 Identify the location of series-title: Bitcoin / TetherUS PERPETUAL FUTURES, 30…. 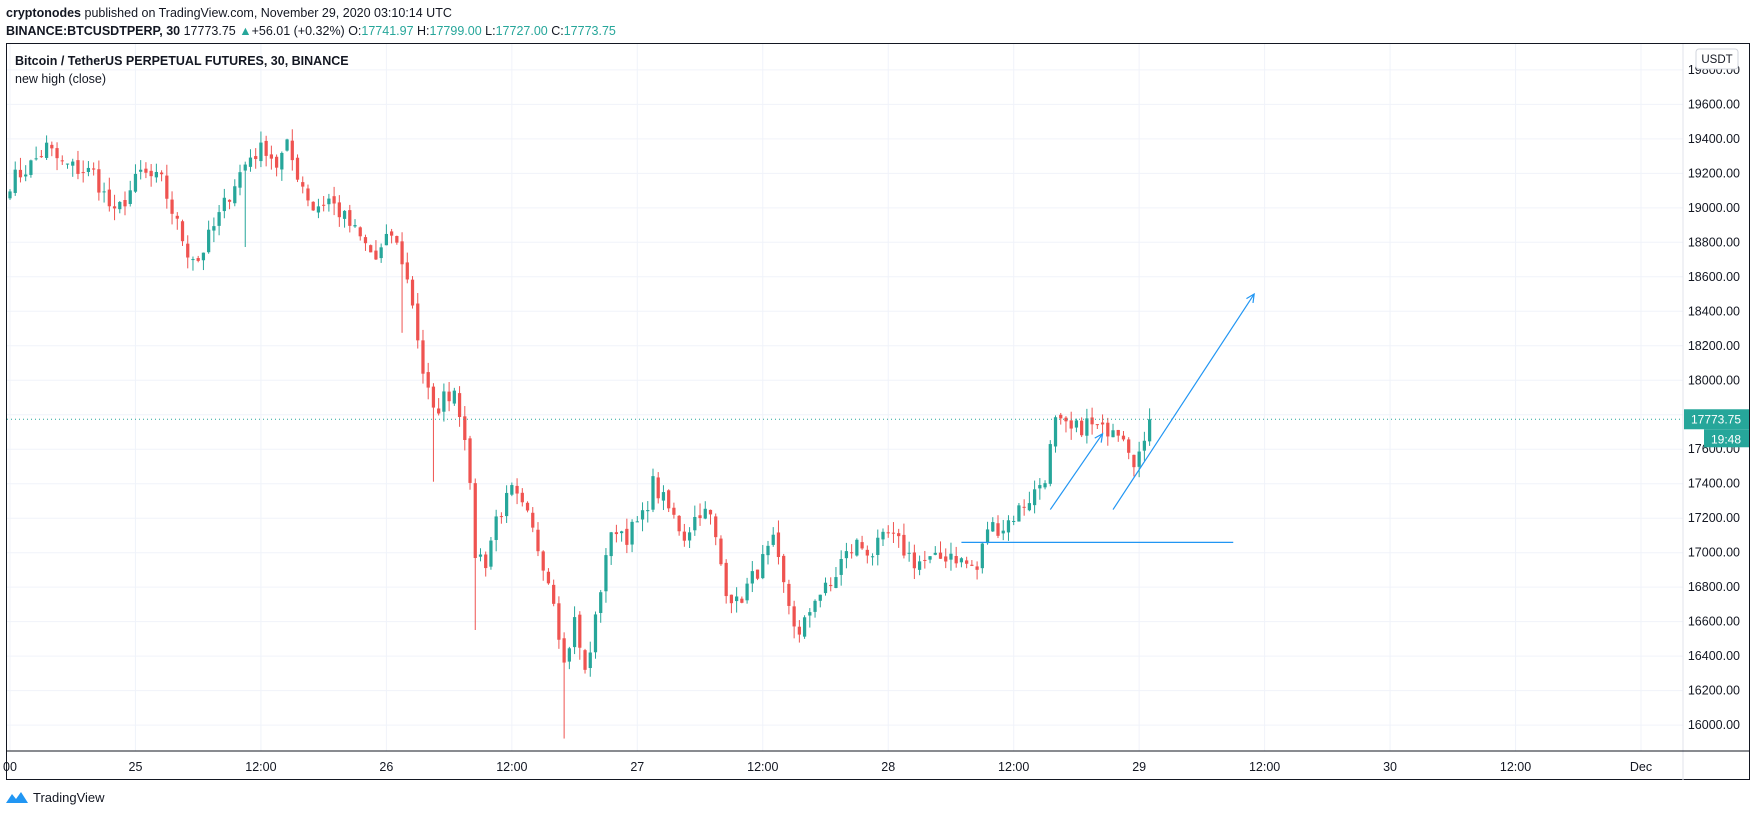
(182, 61).